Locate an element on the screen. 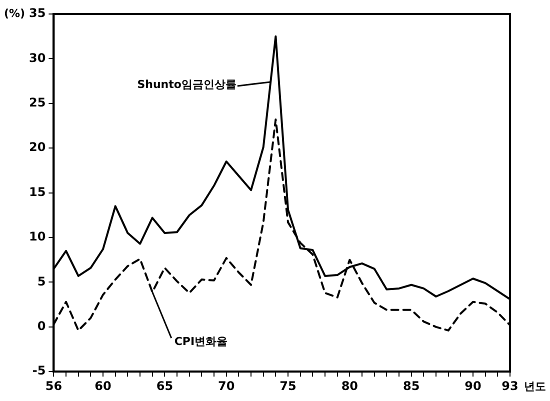  y-tick-label: 20 is located at coordinates (37, 147).